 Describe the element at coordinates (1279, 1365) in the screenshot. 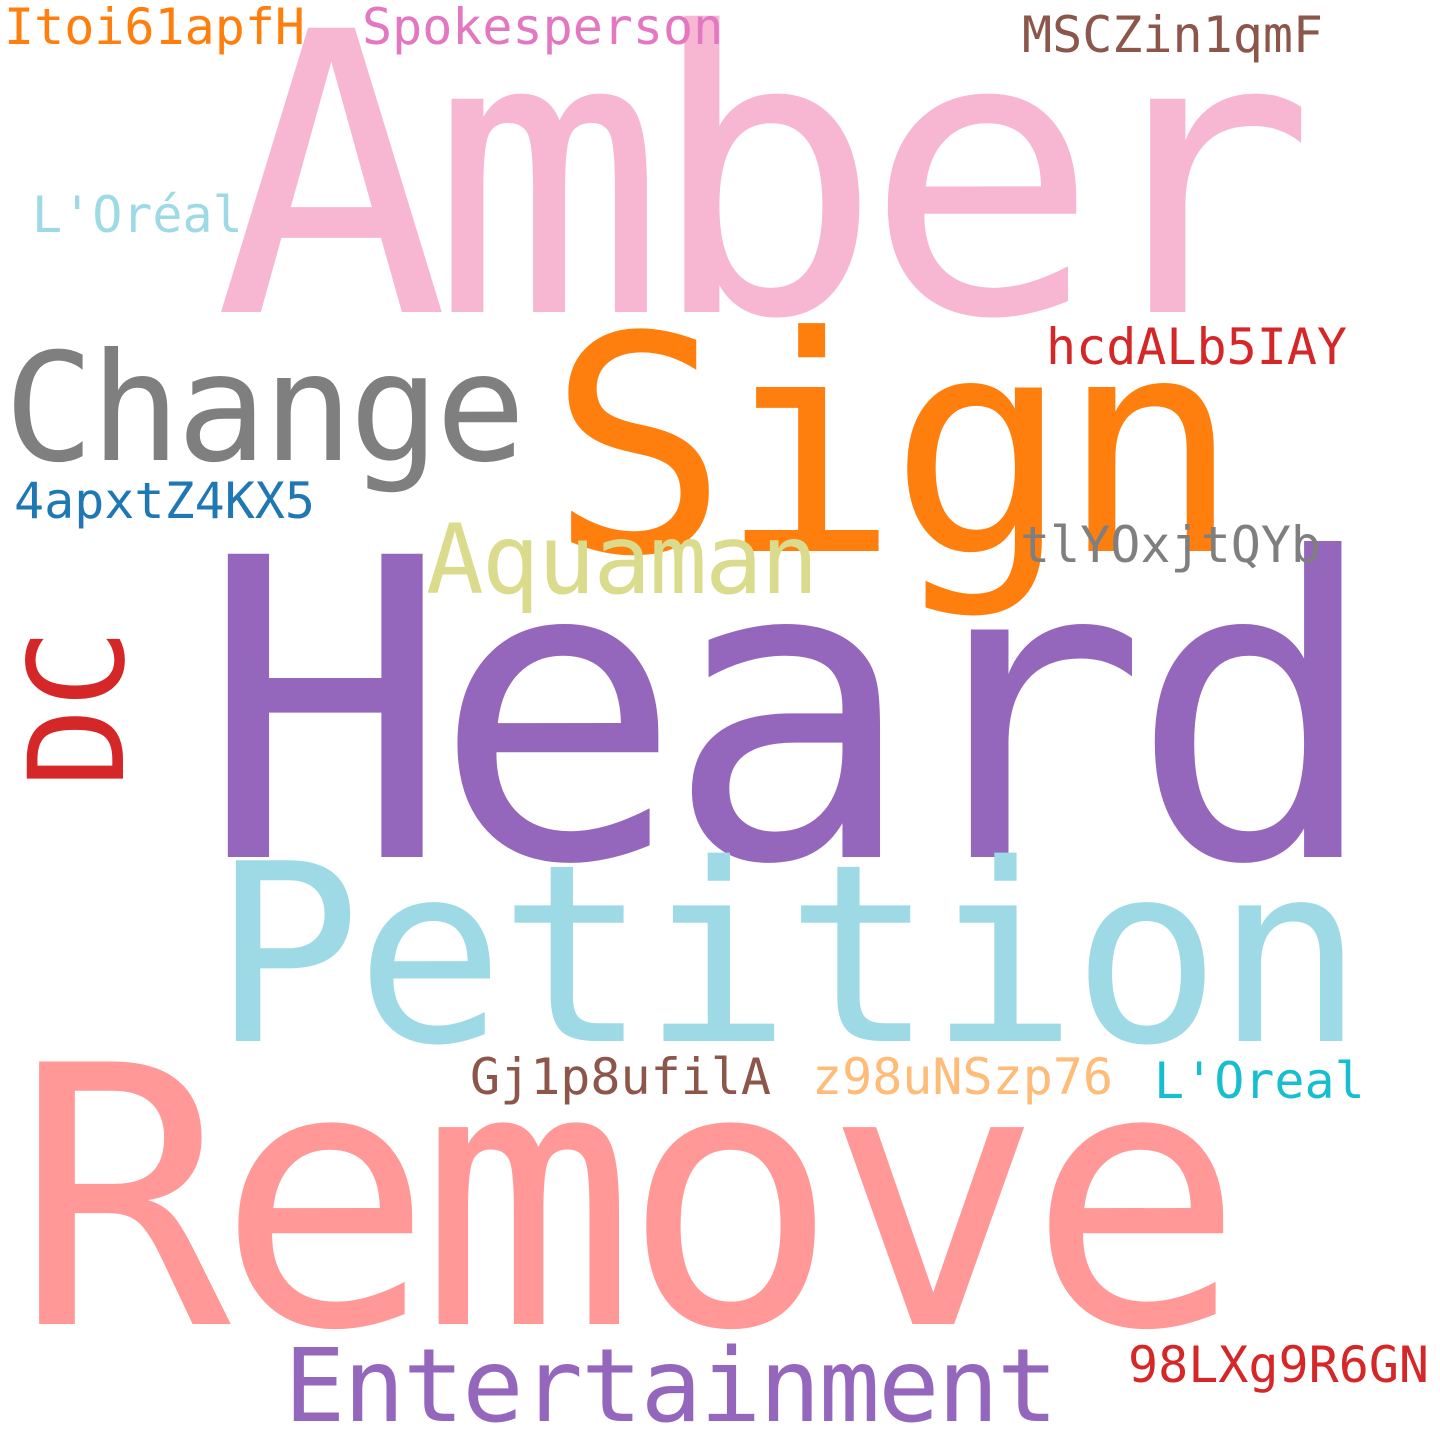

I see `word-98lxg9r6gn: 98LXg9R6GN` at that location.